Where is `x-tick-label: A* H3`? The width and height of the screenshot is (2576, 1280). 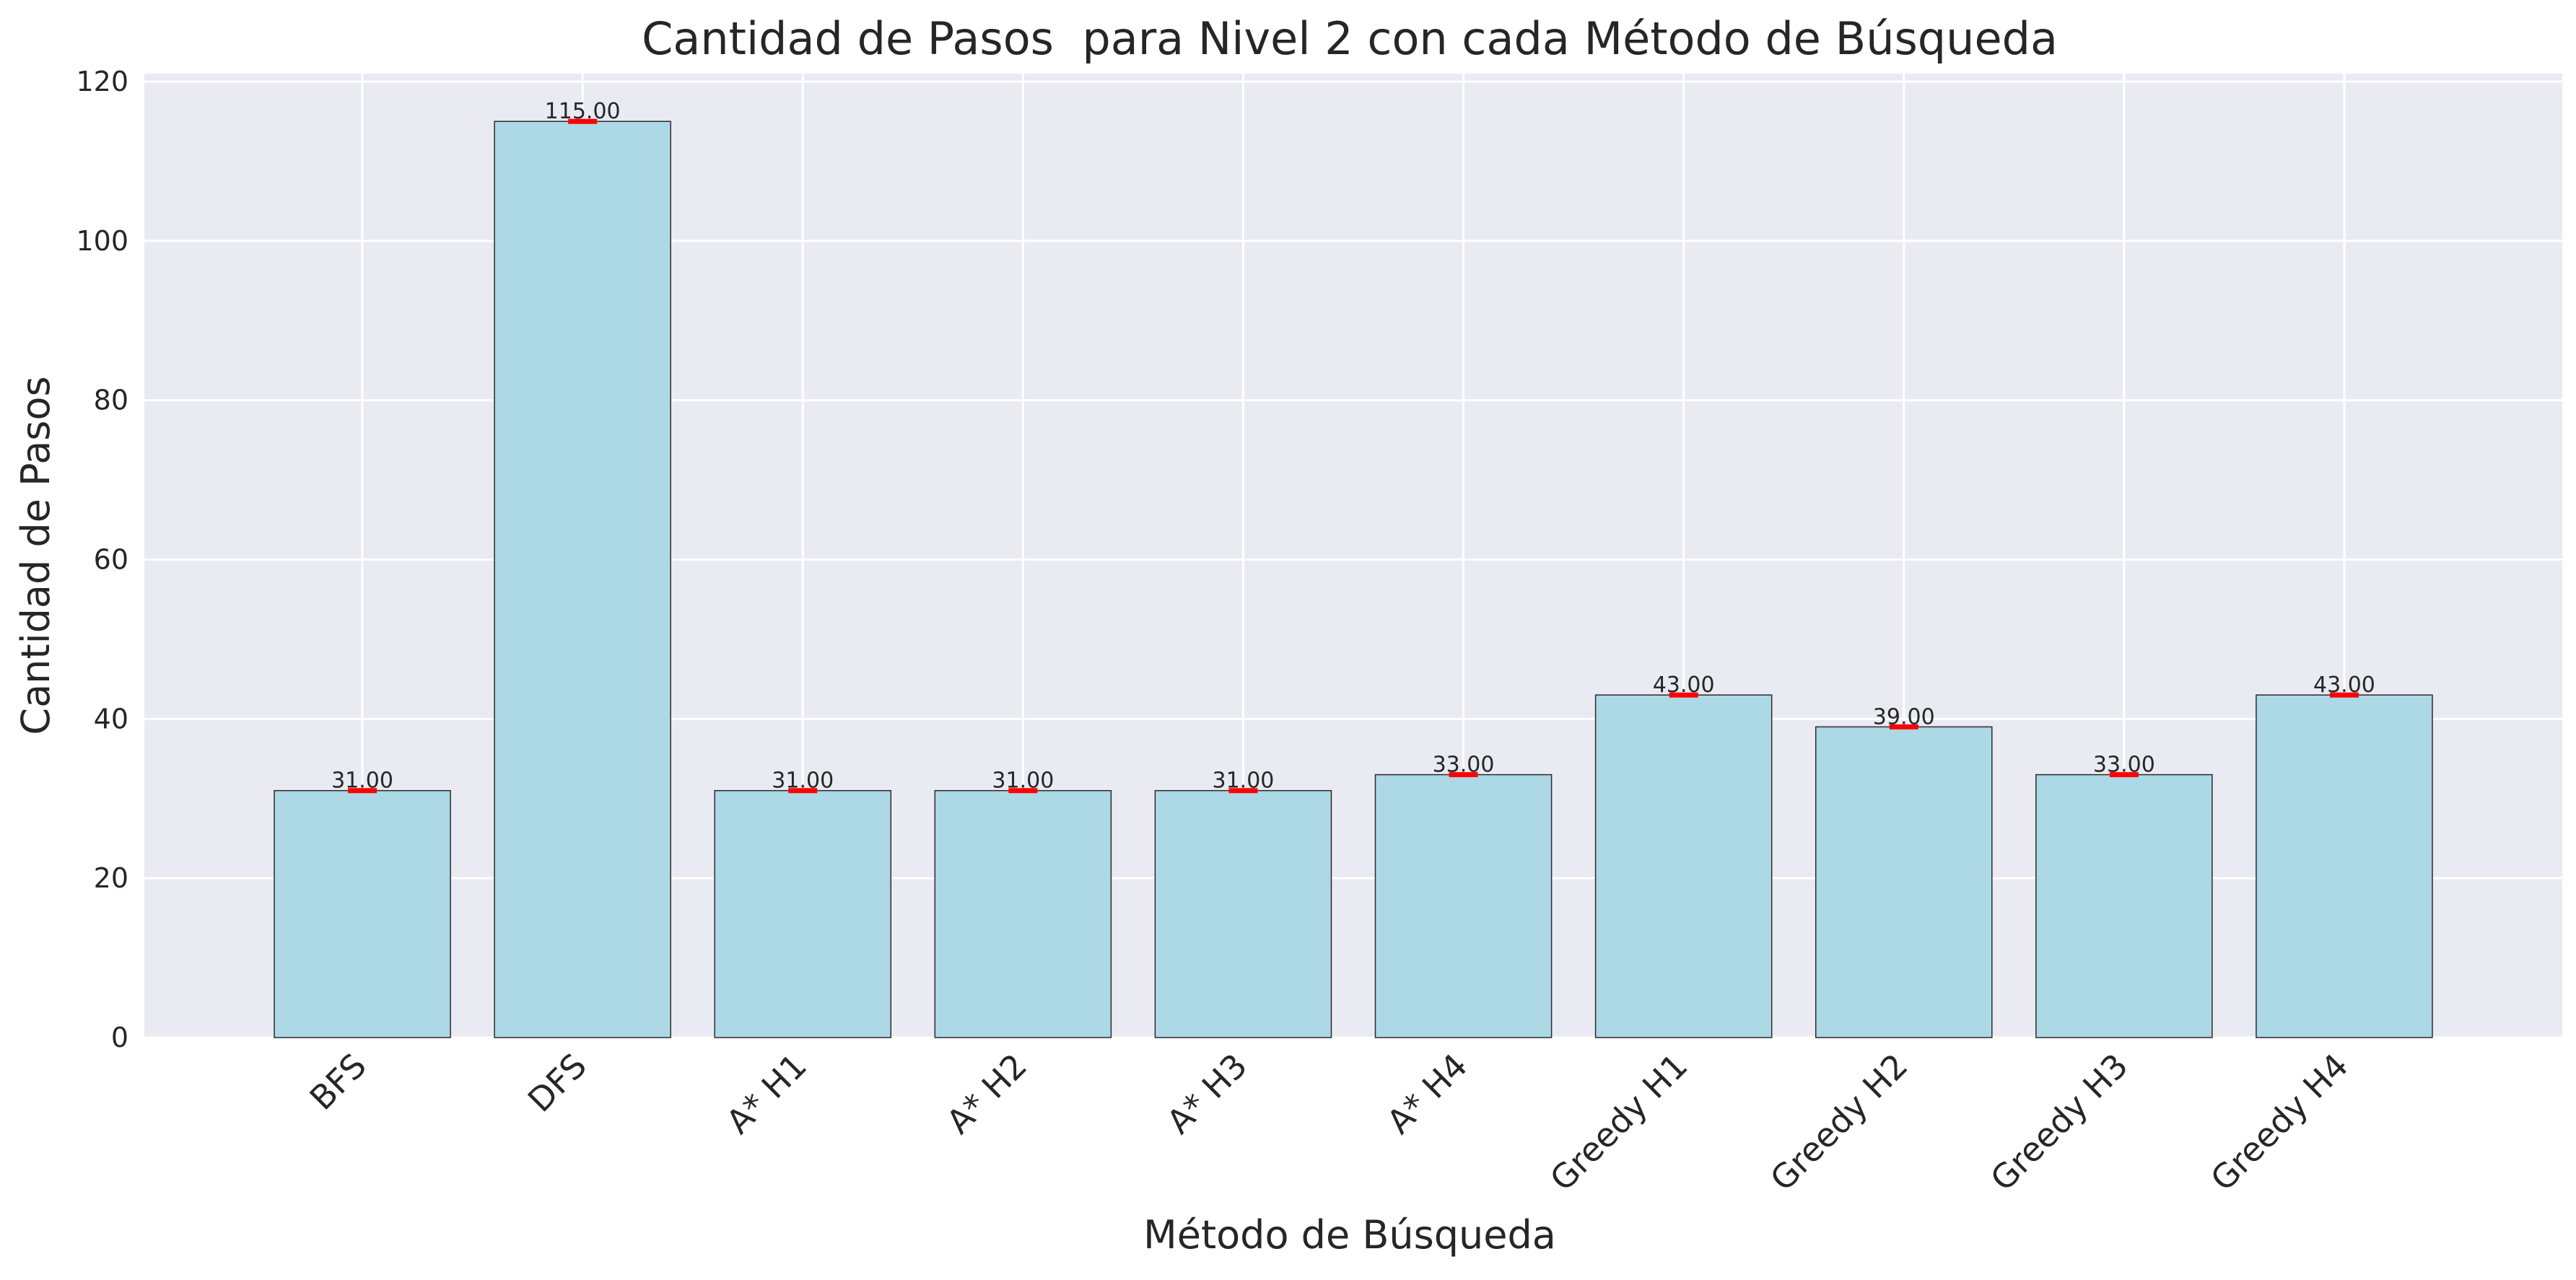 x-tick-label: A* H3 is located at coordinates (1206, 1093).